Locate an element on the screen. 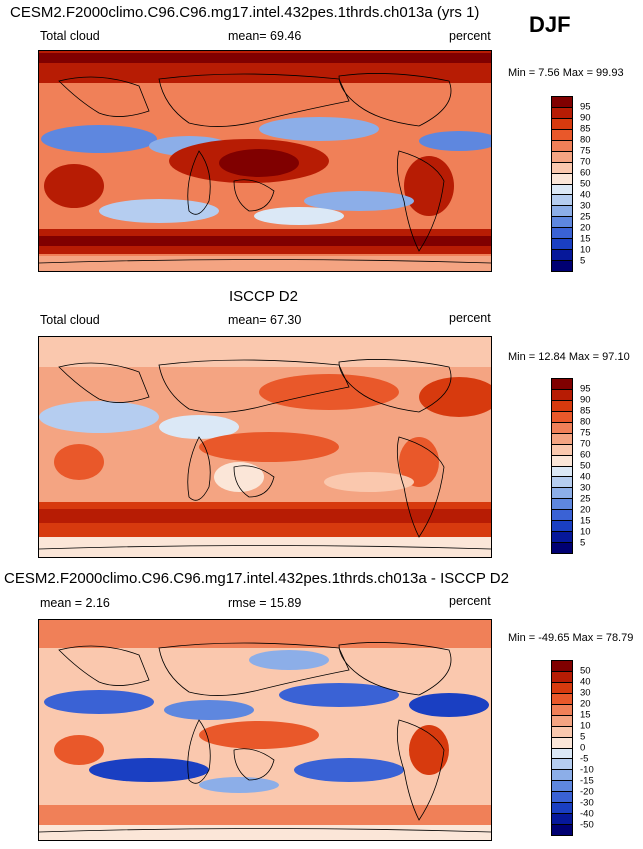 The width and height of the screenshot is (643, 849). colorbar-label: -5 is located at coordinates (584, 759).